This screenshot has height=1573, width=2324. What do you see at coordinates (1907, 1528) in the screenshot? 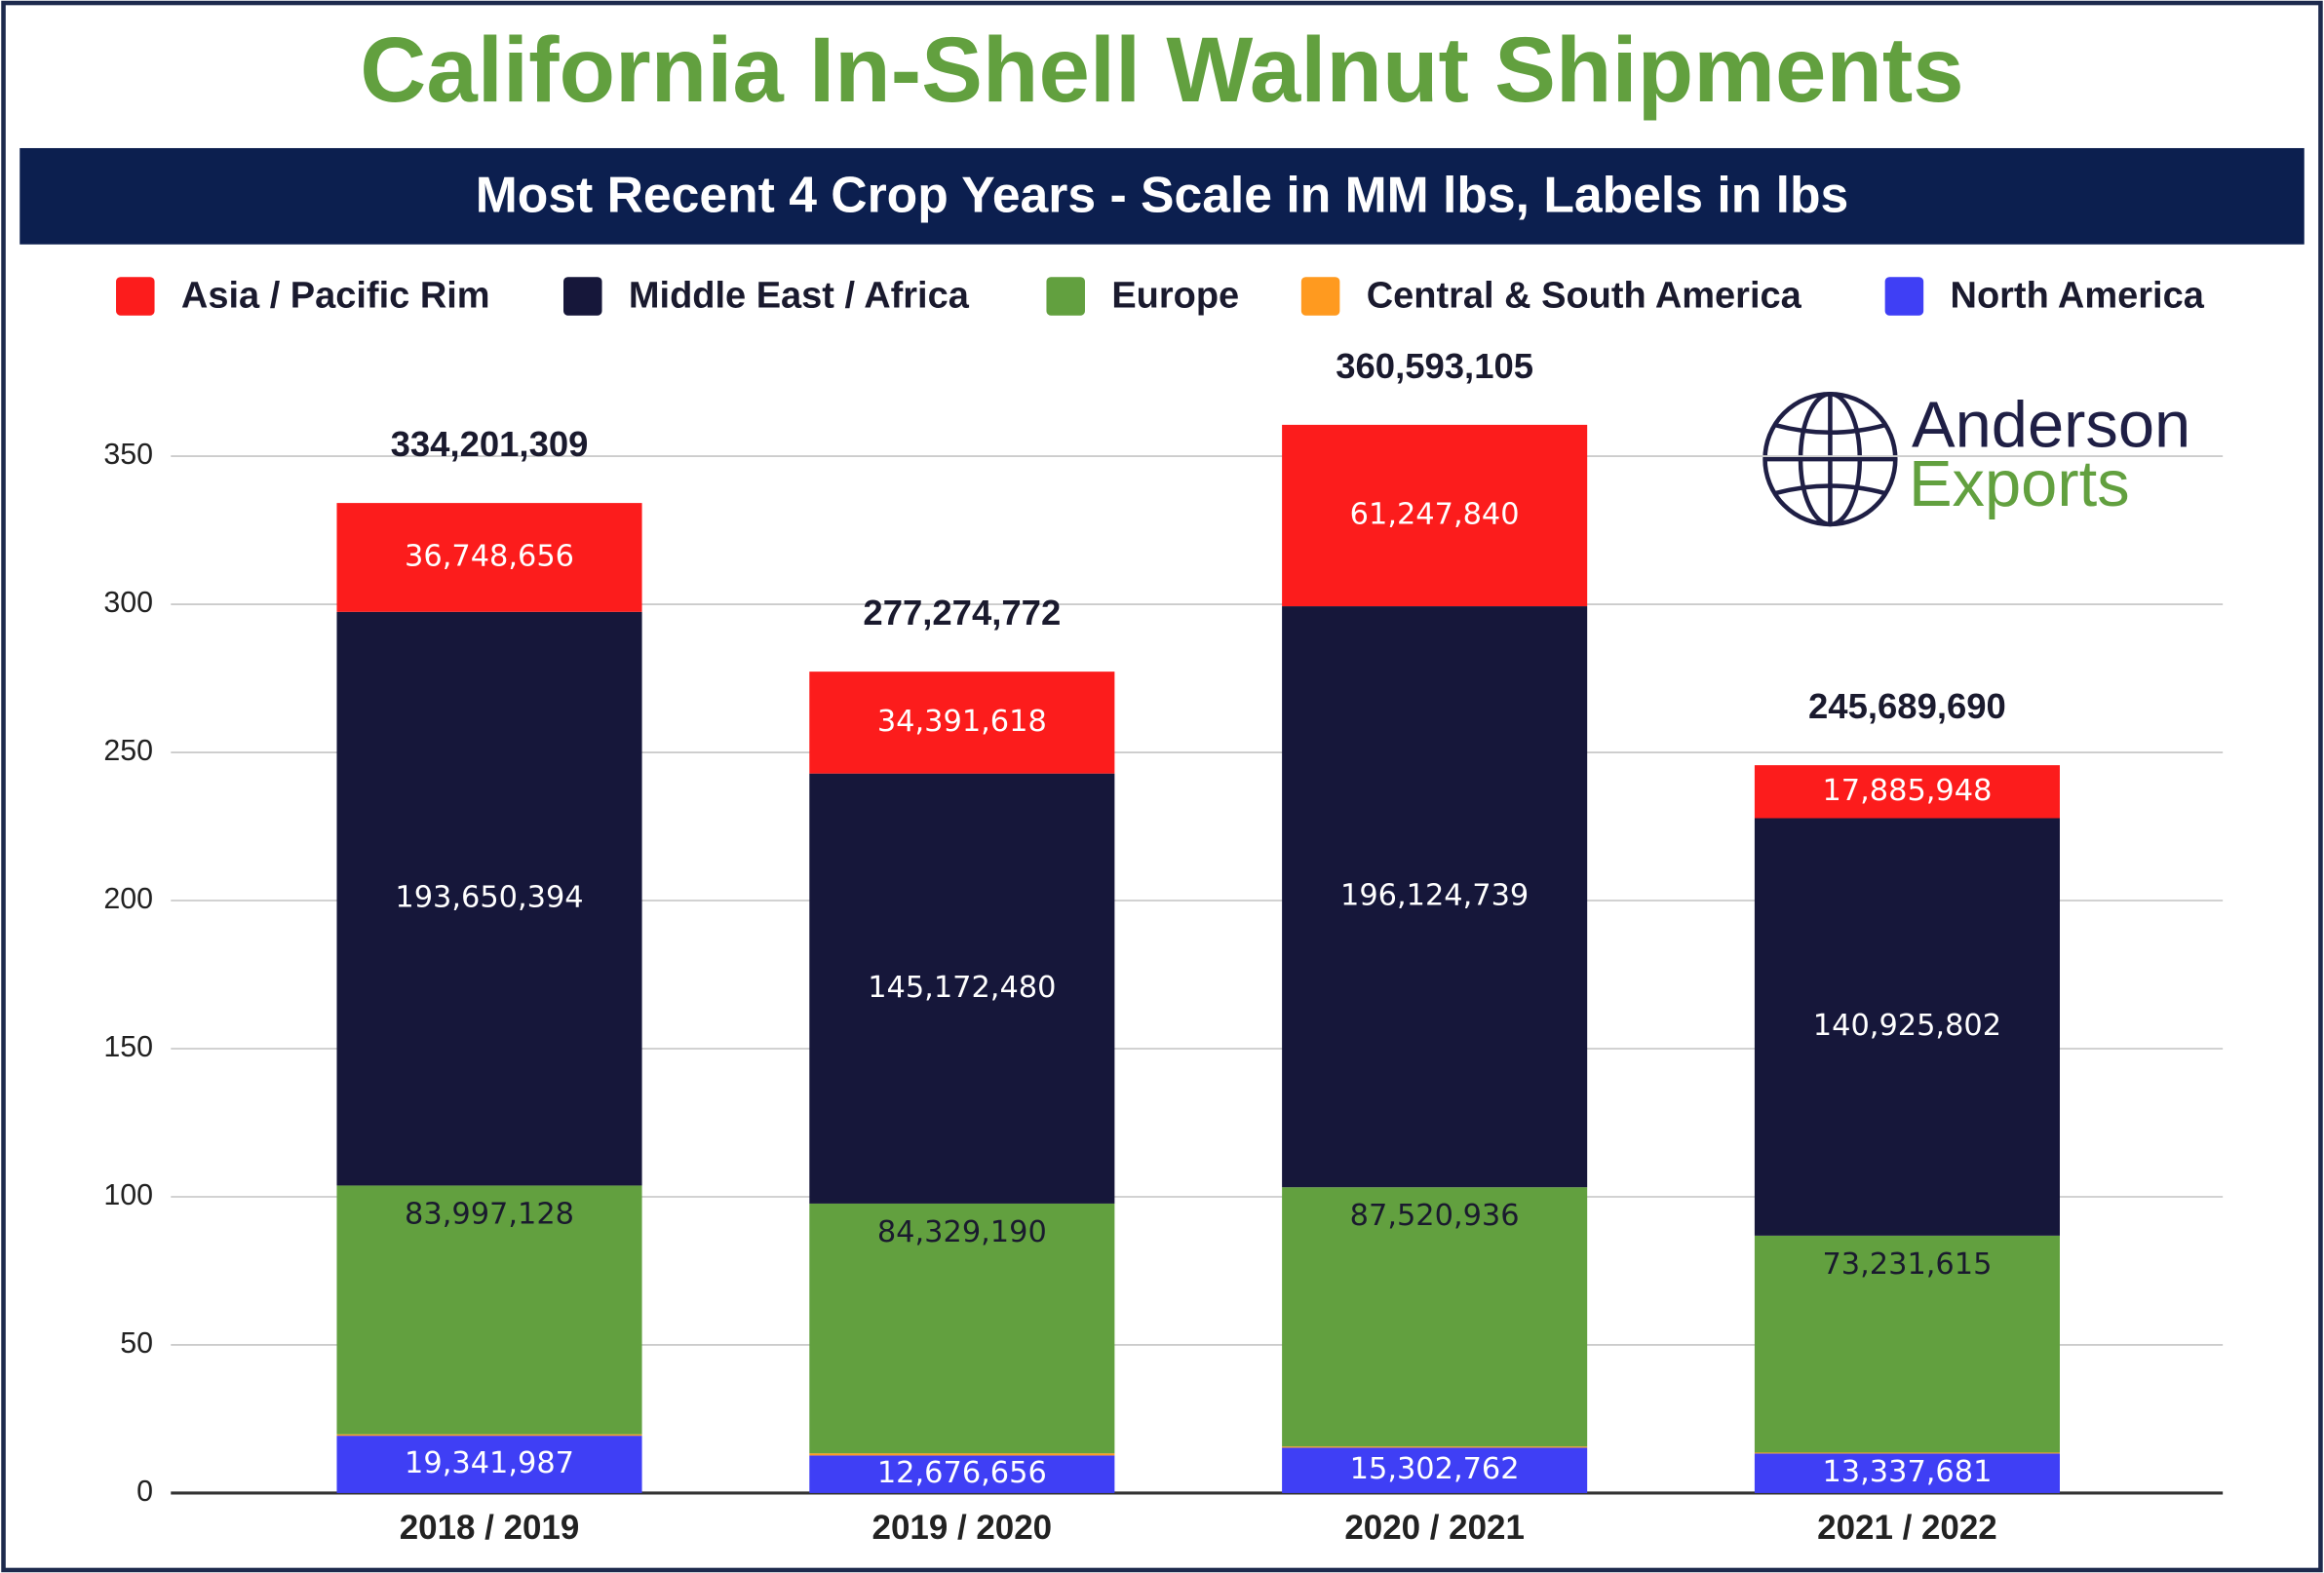
I see `x-tick-label: 2021 / 2022` at bounding box center [1907, 1528].